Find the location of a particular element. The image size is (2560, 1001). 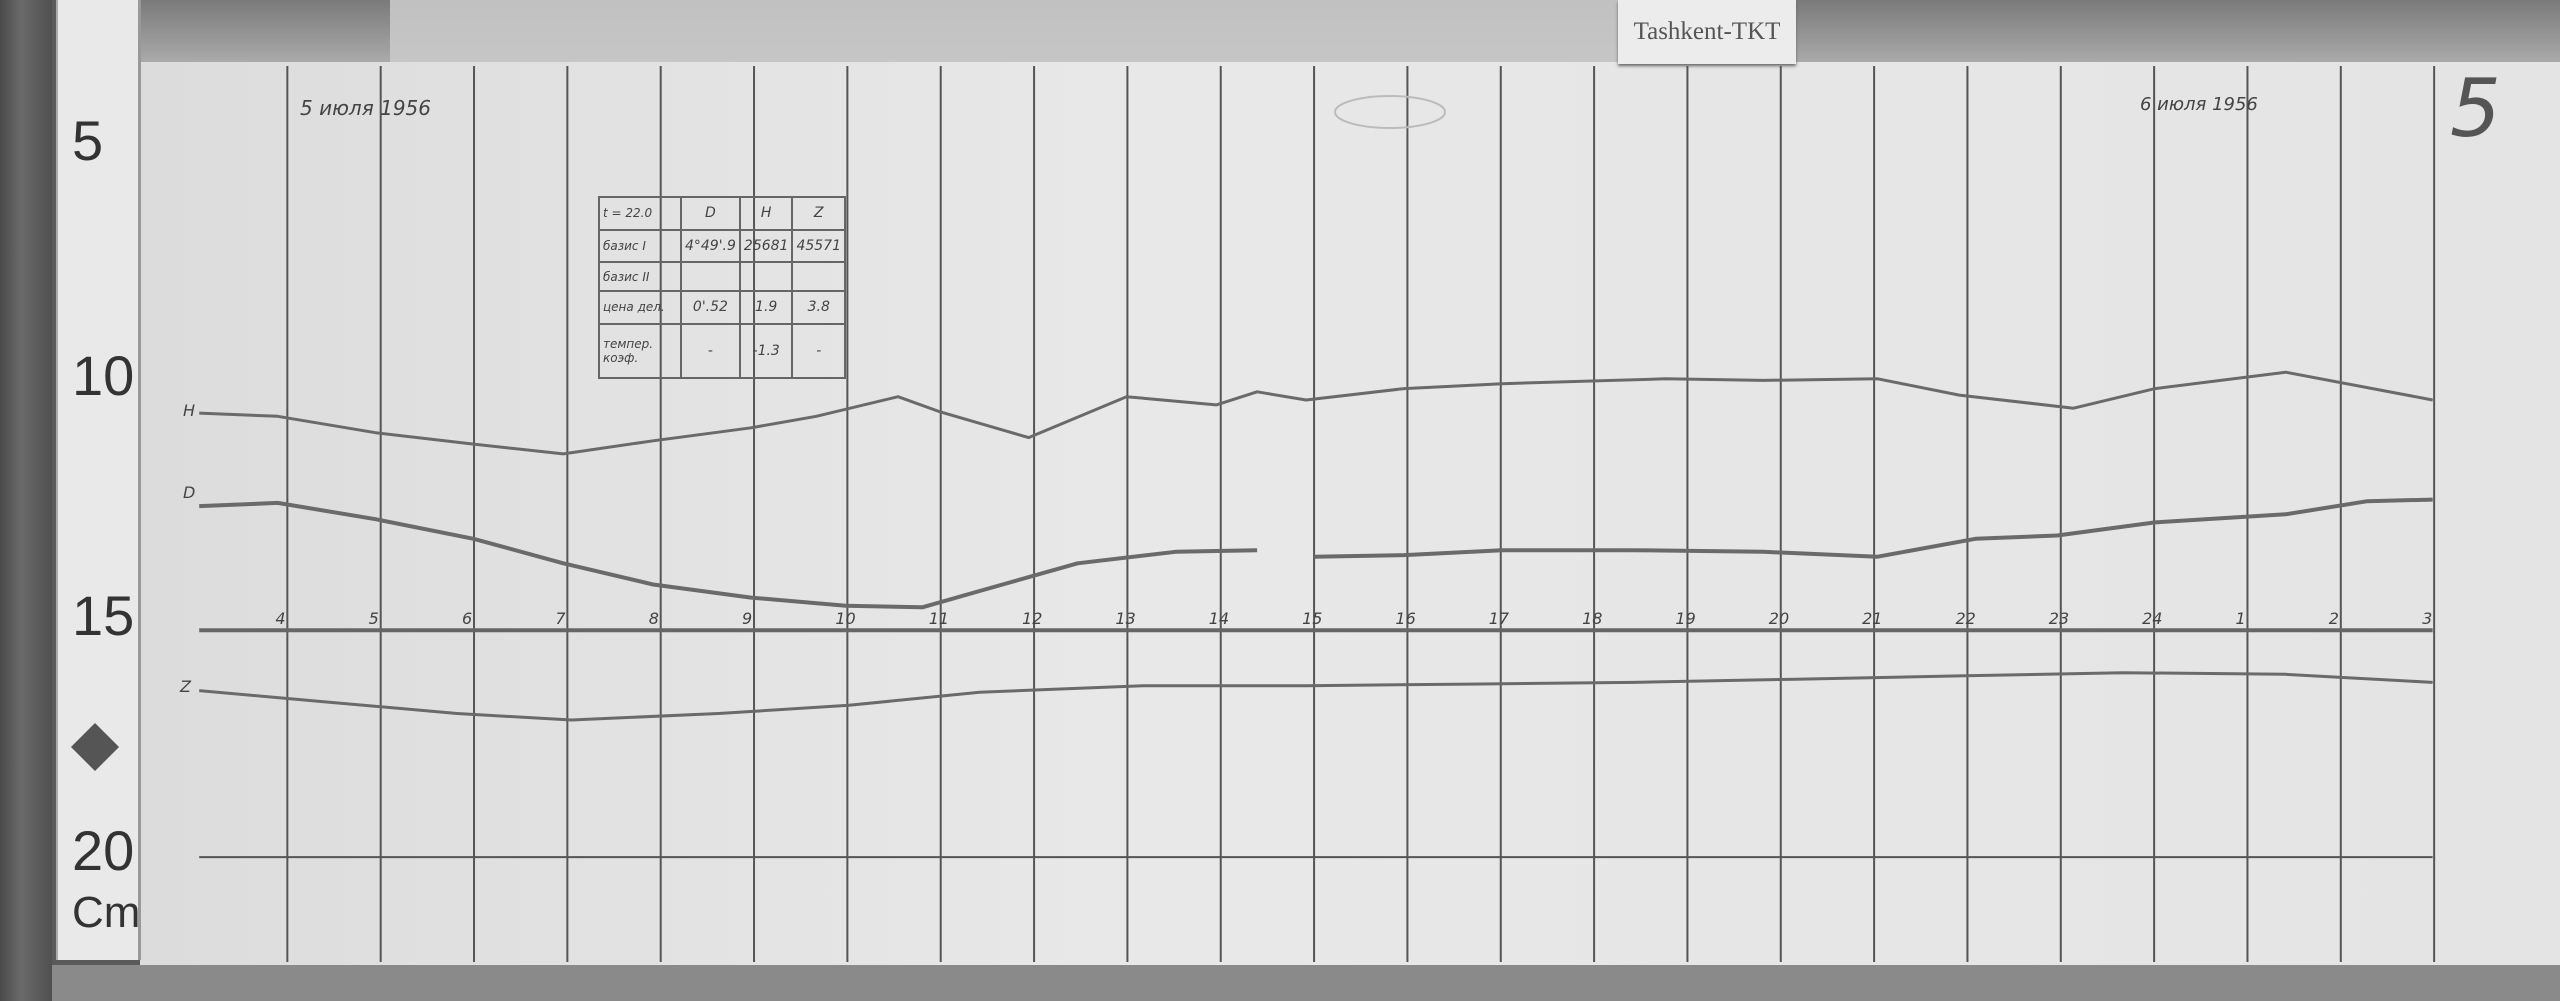

hour-label: 10 is located at coordinates (845, 618).